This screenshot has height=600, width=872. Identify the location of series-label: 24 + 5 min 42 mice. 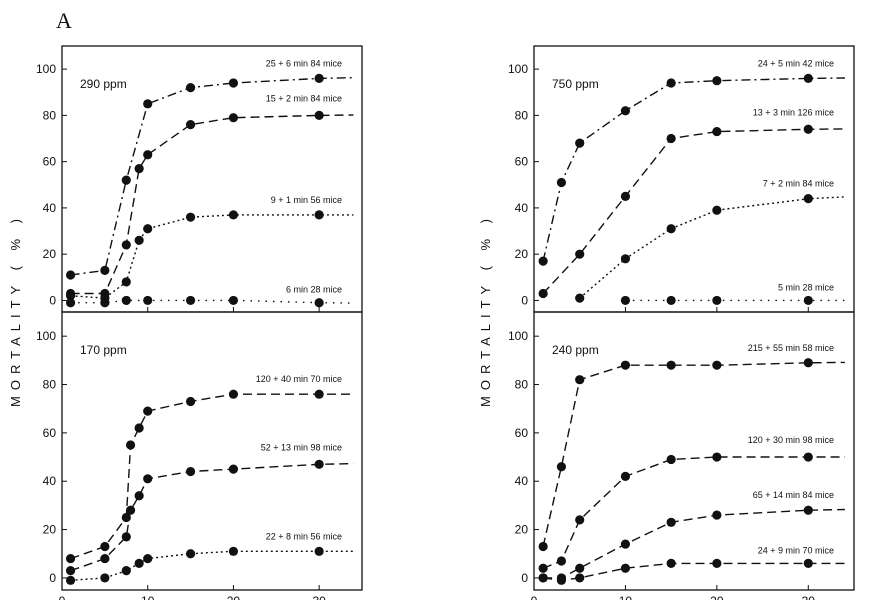
(796, 63).